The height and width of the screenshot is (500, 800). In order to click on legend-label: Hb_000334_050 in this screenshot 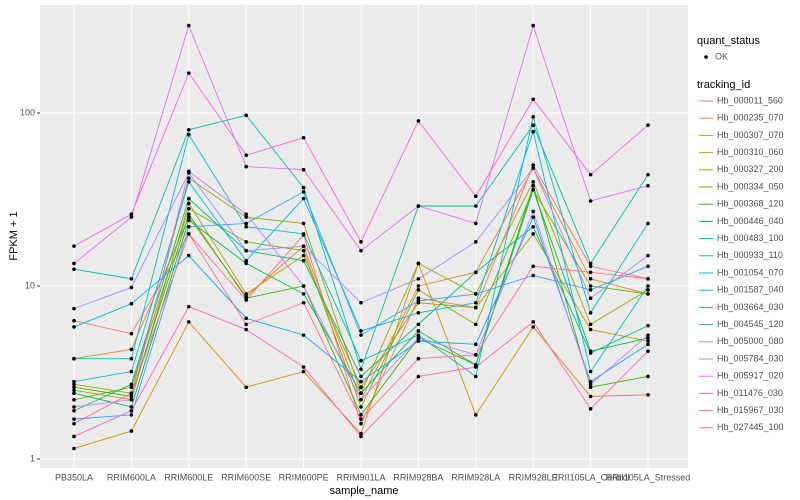, I will do `click(750, 186)`.